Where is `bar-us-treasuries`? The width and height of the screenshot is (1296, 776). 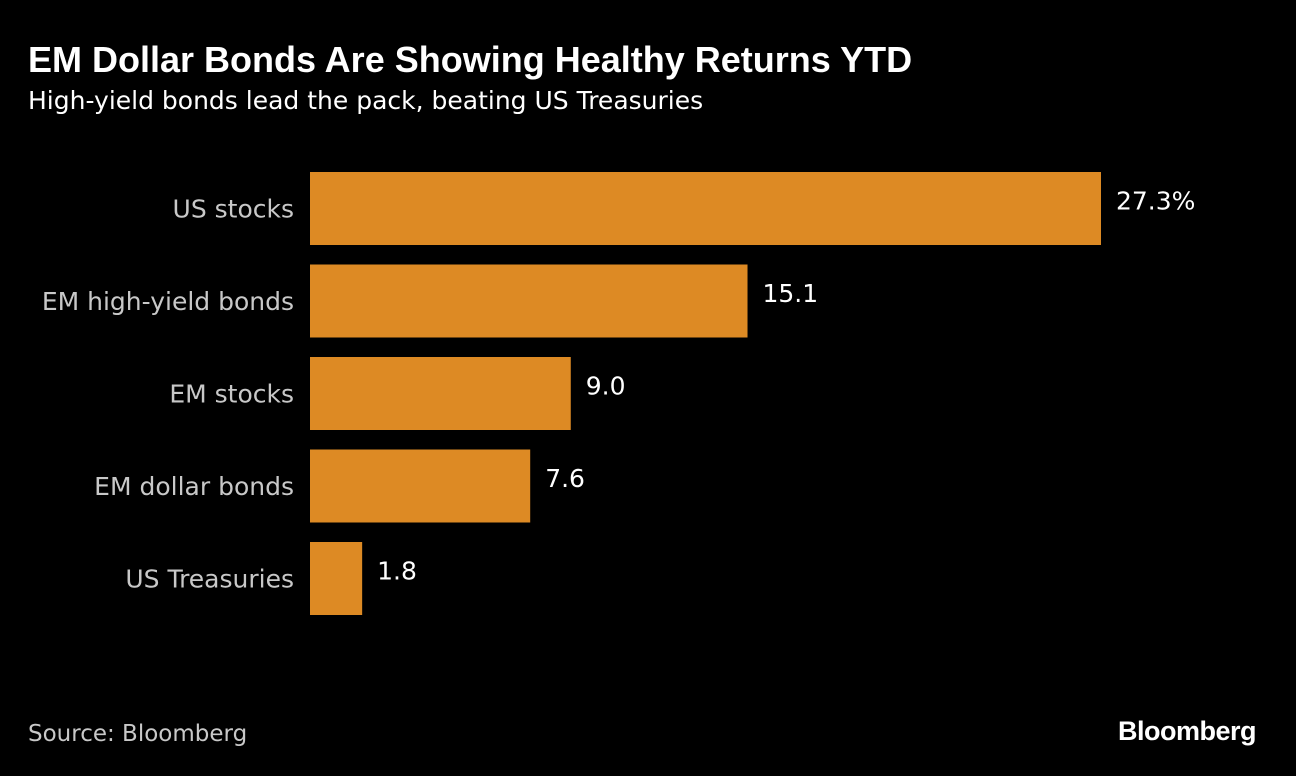 bar-us-treasuries is located at coordinates (336, 578).